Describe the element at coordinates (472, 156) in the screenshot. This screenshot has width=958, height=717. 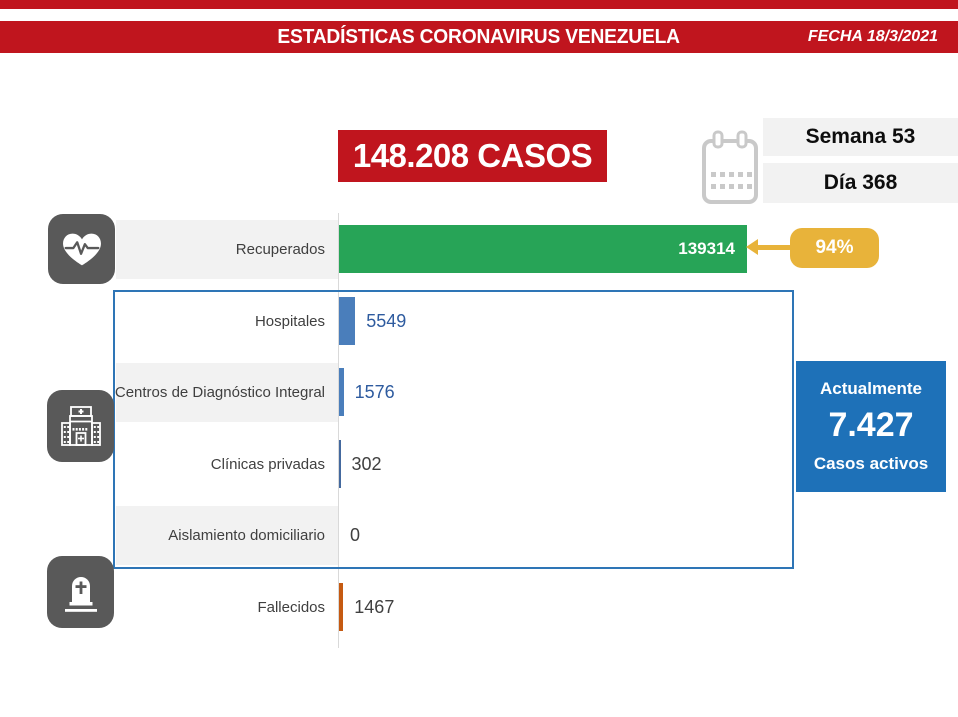
I see `total-cases-banner: 148.208 CASOS` at that location.